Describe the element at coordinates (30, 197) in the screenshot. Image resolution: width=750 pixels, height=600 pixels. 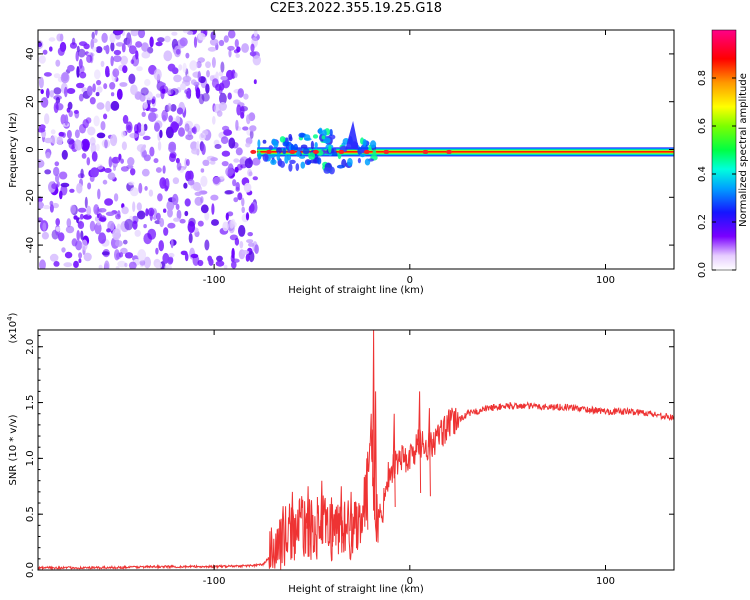
I see `spectrogram-y-tick-label: -20` at that location.